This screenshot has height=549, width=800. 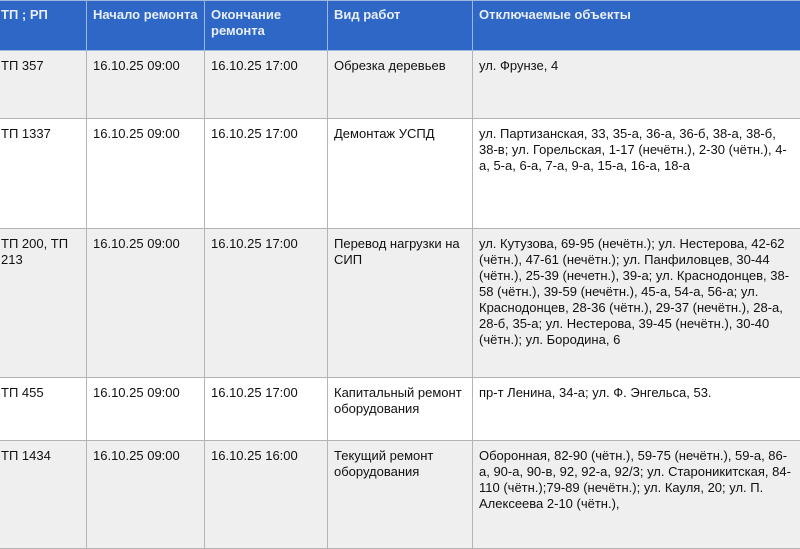 I want to click on cell-work: Текущий ремонт оборудования, so click(x=400, y=495).